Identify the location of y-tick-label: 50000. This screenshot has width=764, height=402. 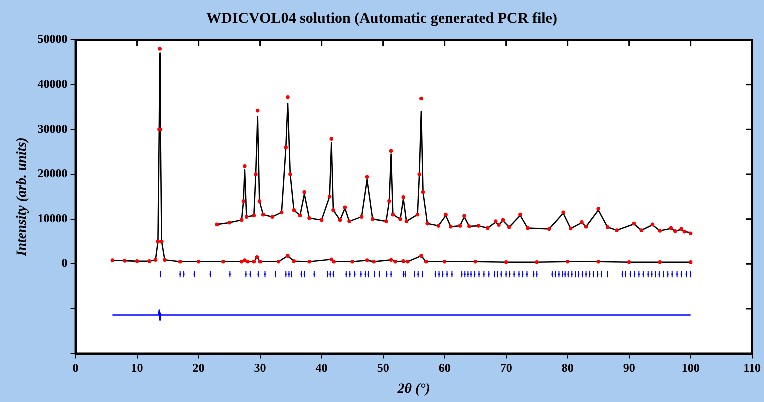
(53, 39).